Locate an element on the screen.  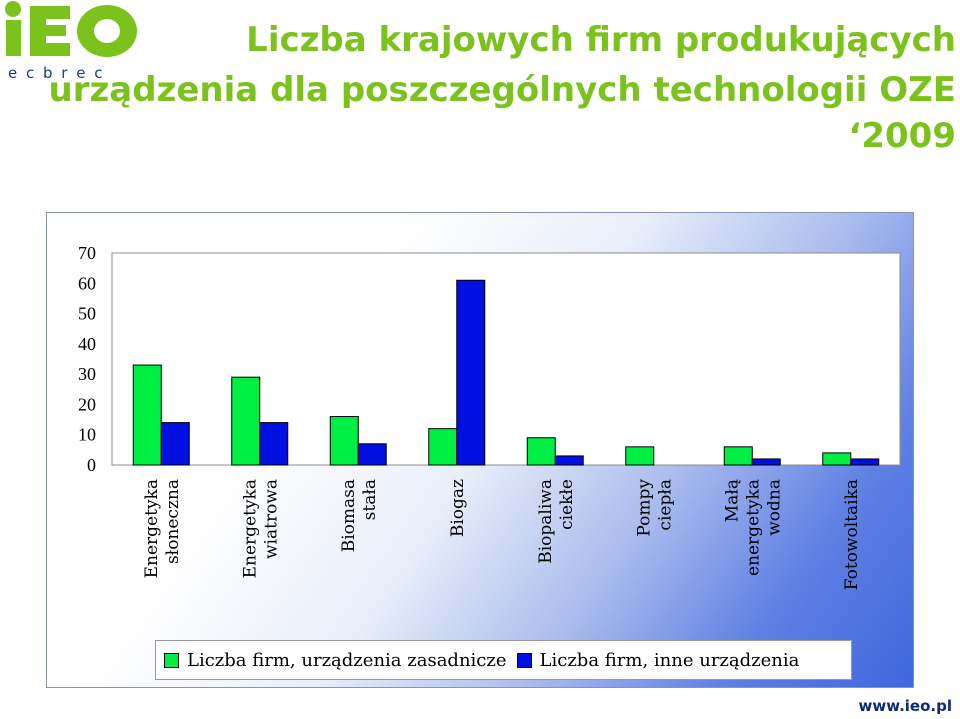
x-category-label: energetyka is located at coordinates (753, 527).